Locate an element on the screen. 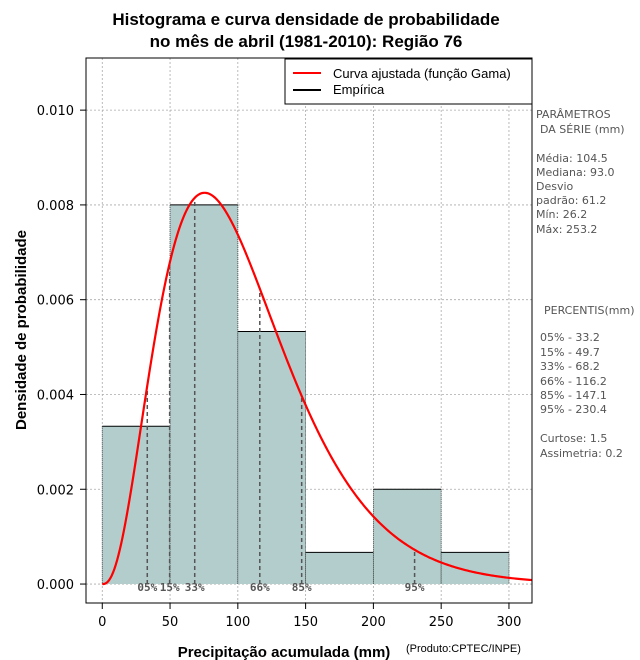  chart-title-line-2: no mês de abril (1981-2010): Região 76 is located at coordinates (306, 41).